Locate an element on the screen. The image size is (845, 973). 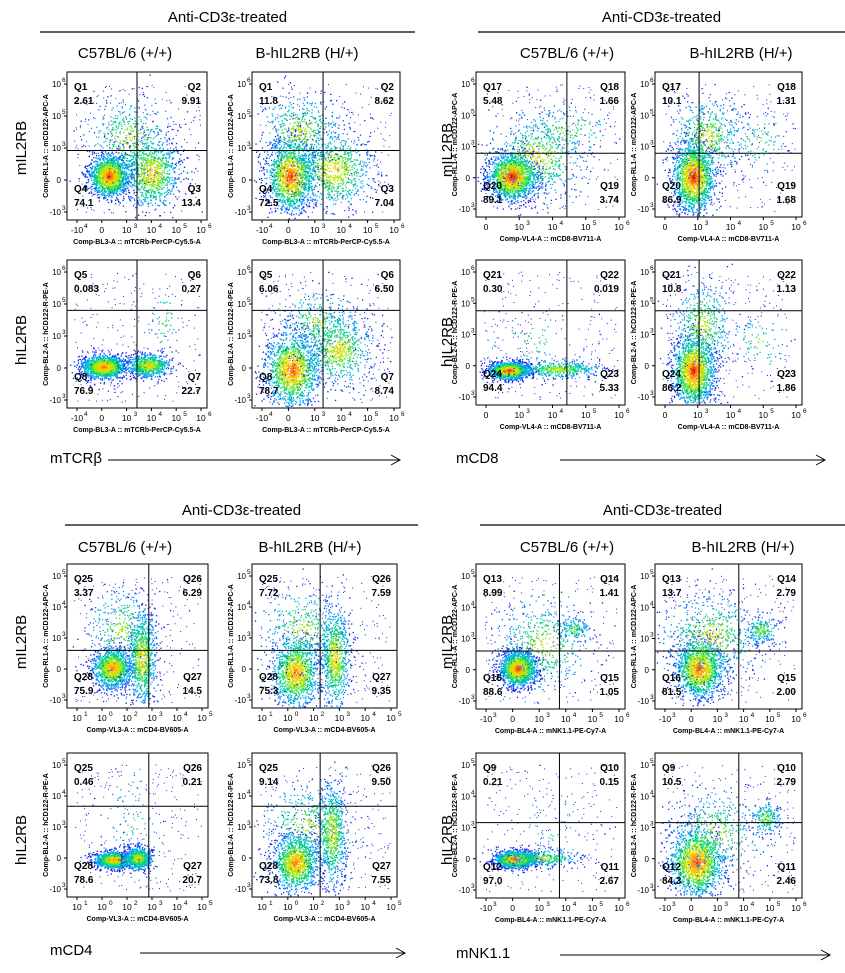
quadrant-value: 78.7 is located at coordinates (269, 391).